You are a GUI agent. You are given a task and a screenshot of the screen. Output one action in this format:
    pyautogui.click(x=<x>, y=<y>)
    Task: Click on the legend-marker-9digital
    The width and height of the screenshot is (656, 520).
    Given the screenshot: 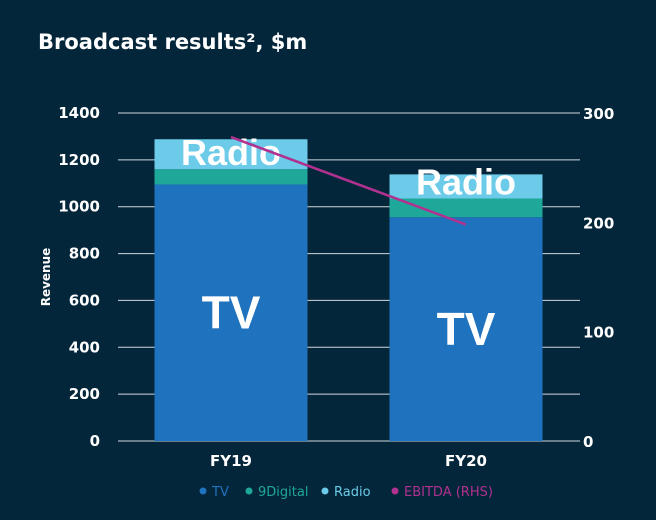 What is the action you would take?
    pyautogui.click(x=249, y=491)
    